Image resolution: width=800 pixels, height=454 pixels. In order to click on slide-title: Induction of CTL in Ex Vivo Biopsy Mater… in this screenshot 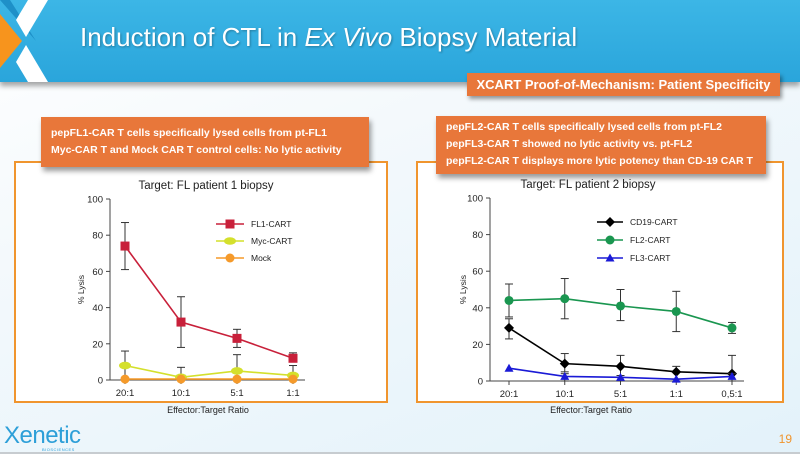, I will do `click(329, 37)`.